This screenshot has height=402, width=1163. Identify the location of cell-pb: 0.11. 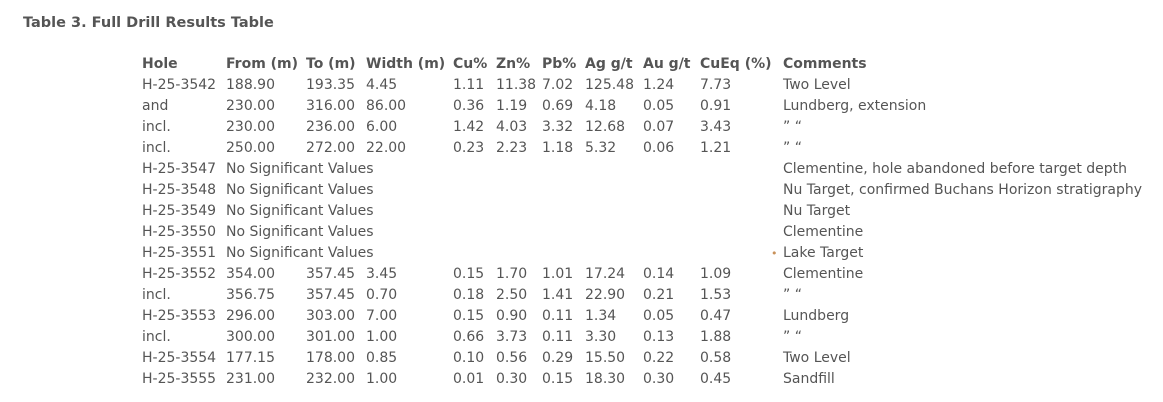
(558, 337).